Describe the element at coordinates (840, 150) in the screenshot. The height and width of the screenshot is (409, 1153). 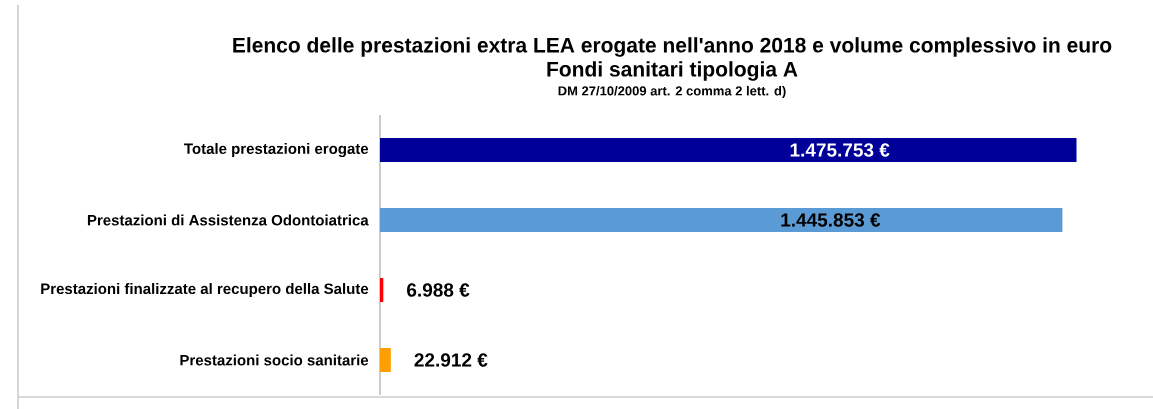
I see `data-label: 1.475.753 €` at that location.